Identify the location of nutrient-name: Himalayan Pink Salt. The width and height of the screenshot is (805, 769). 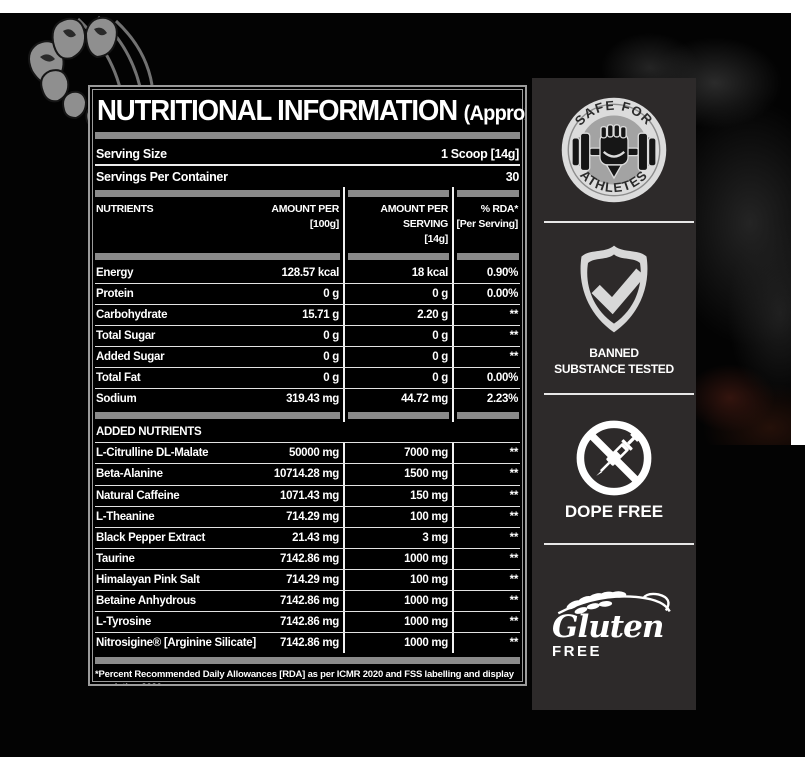
(148, 579).